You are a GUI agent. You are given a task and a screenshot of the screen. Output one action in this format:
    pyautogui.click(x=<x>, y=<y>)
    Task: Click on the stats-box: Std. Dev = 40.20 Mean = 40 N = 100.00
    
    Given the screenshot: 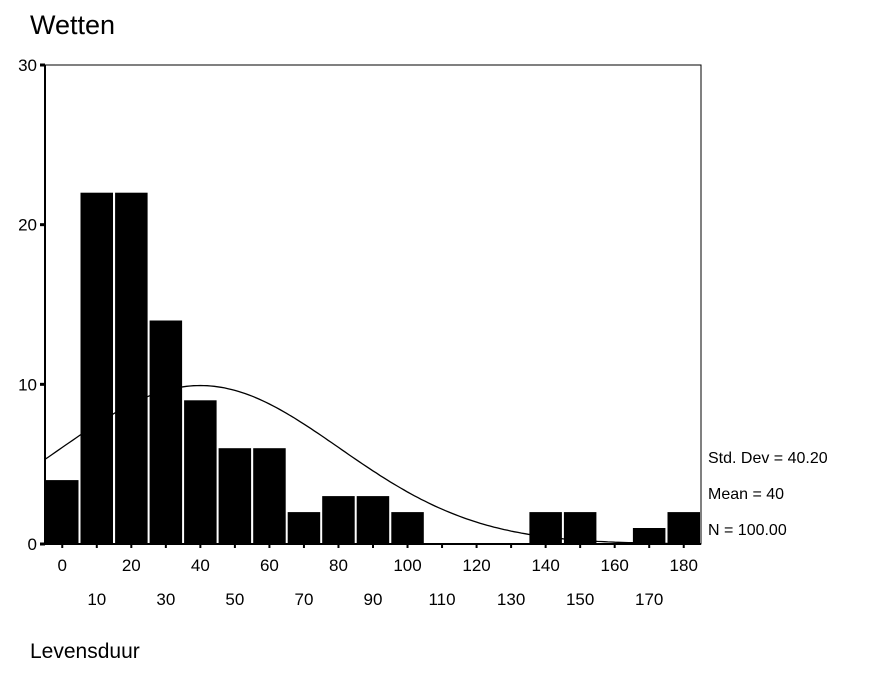 What is the action you would take?
    pyautogui.click(x=768, y=494)
    